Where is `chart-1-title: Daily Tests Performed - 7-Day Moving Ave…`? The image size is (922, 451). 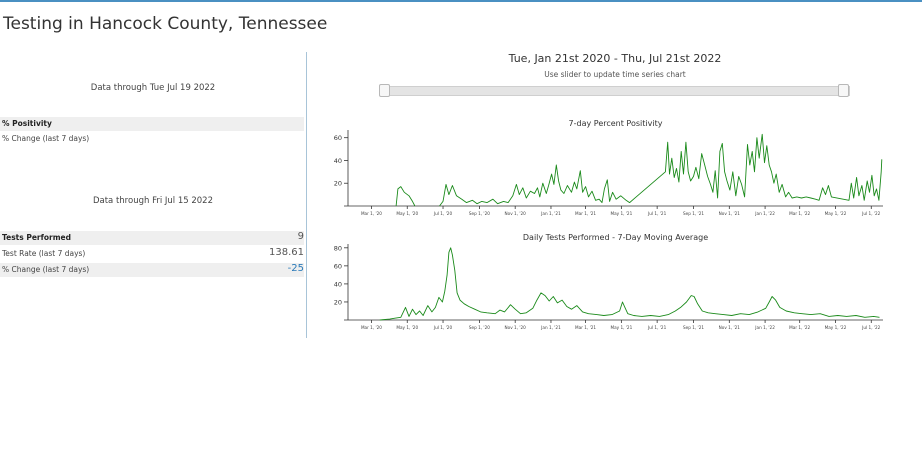
chart-1-title: Daily Tests Performed - 7-Day Moving Ave… is located at coordinates (615, 237).